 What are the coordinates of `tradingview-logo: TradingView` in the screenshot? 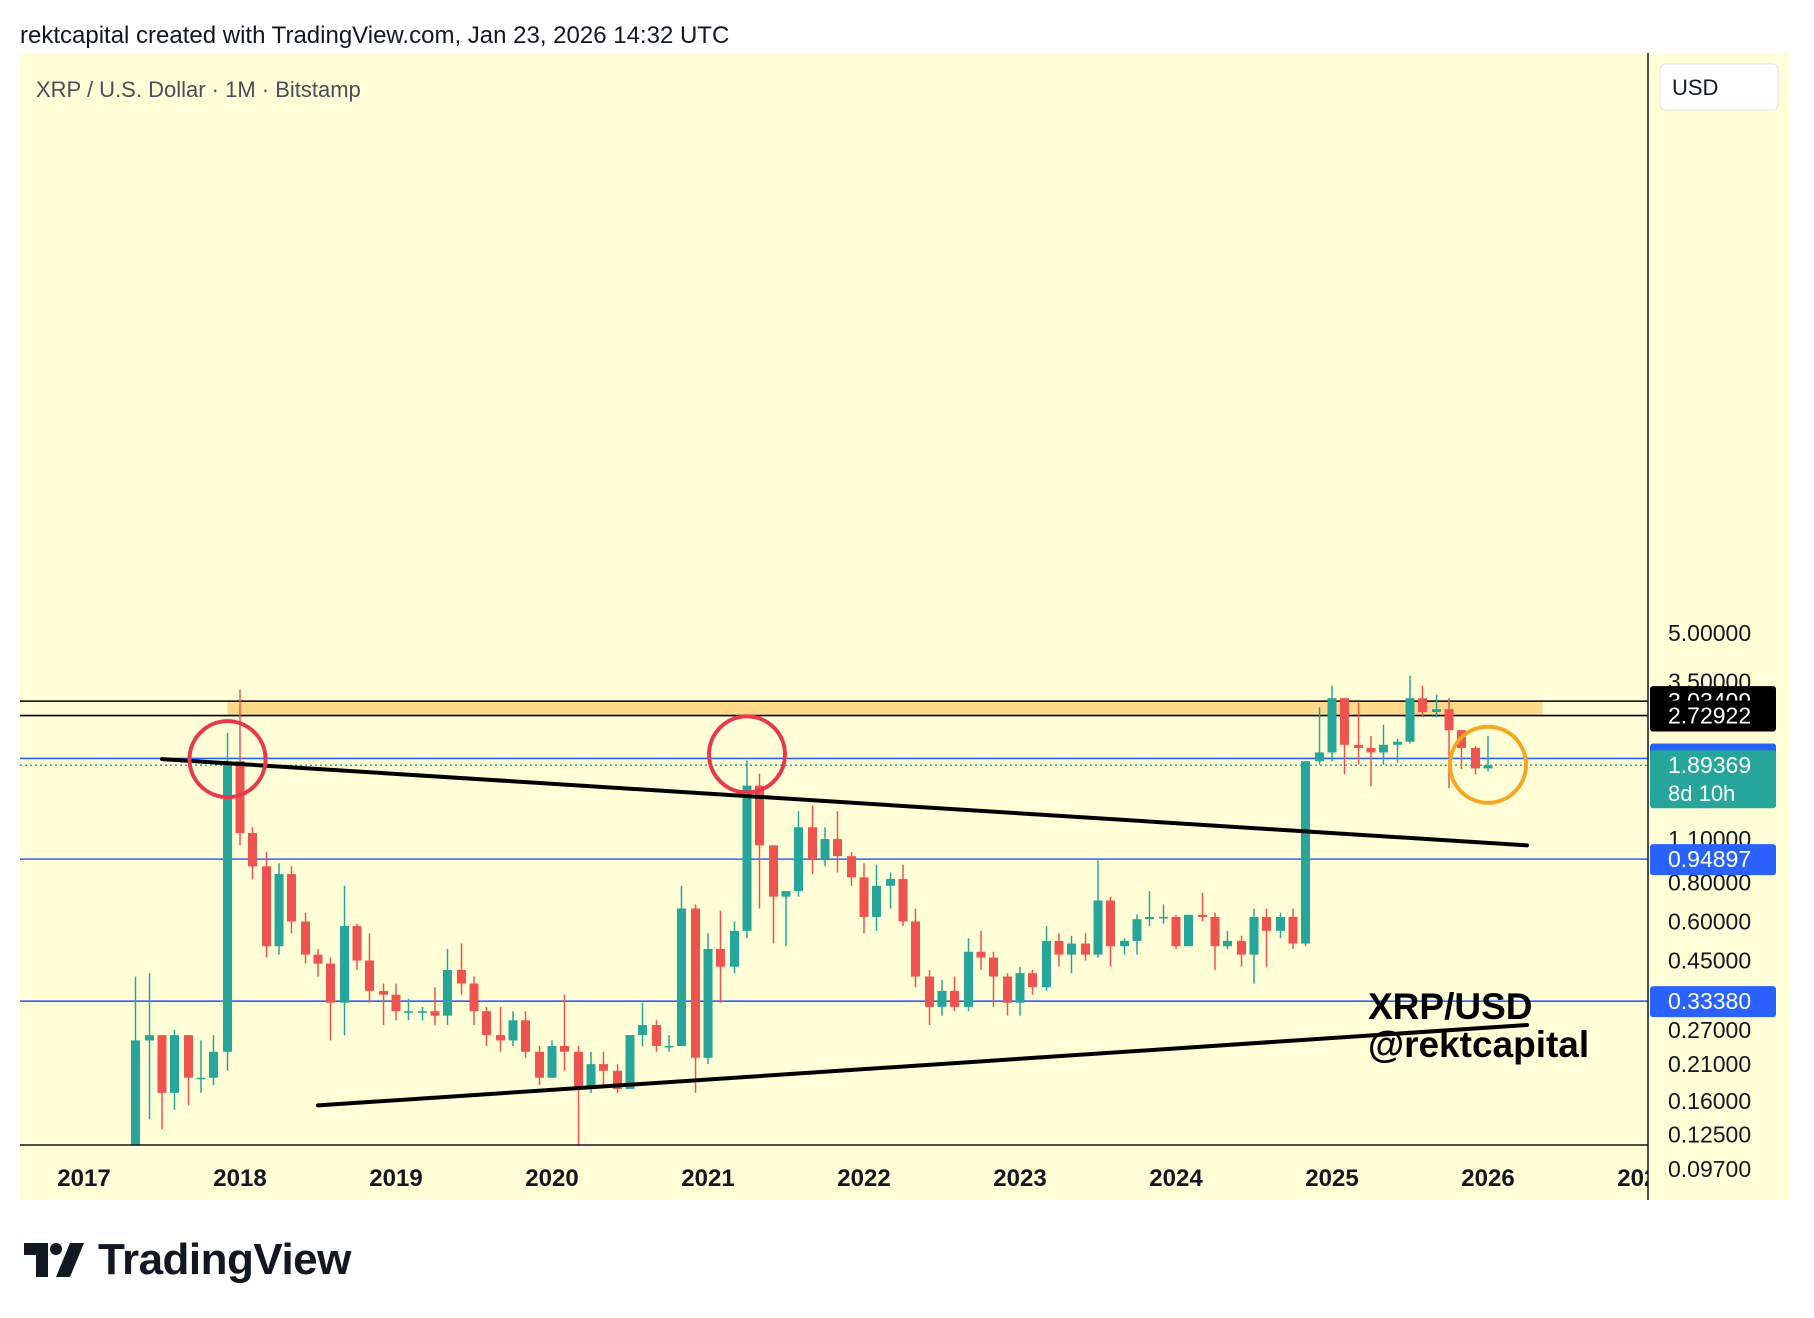 It's located at (187, 1260).